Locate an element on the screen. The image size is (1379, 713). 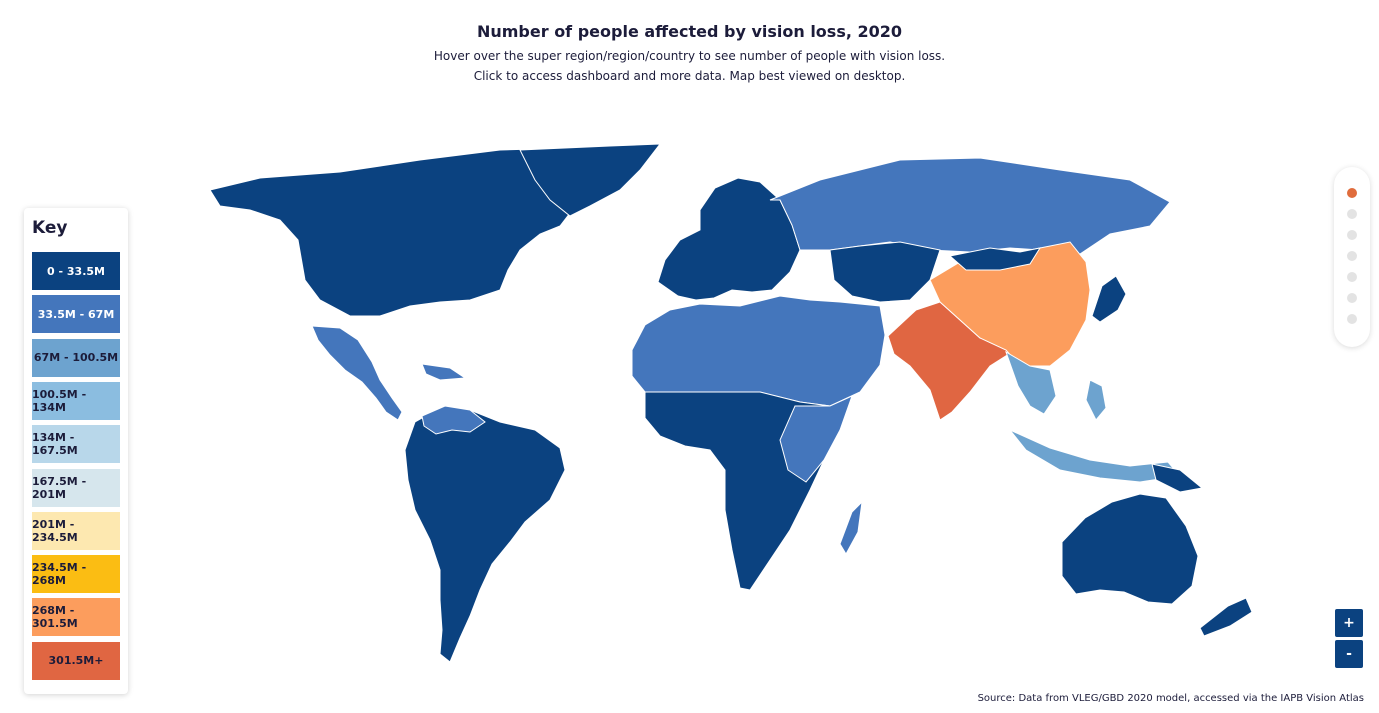
key-item: 301.5M+ is located at coordinates (76, 660).